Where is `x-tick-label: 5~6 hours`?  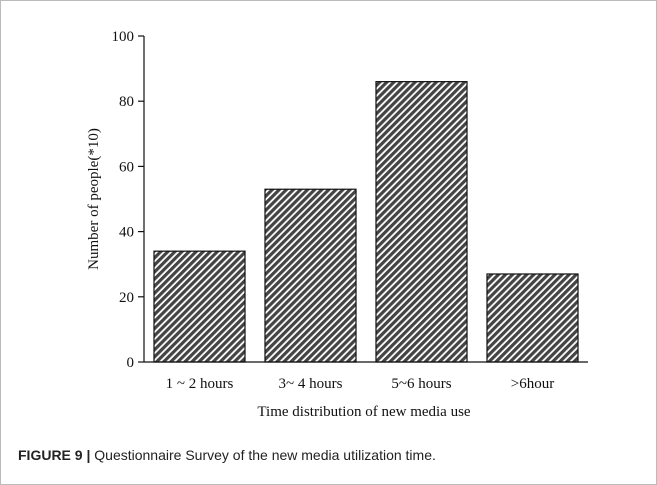 x-tick-label: 5~6 hours is located at coordinates (421, 384).